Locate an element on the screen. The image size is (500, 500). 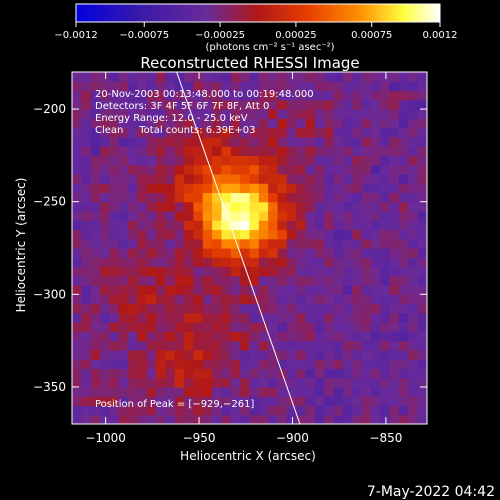
chart-title: Reconstructed RHESSI Image is located at coordinates (249, 63).